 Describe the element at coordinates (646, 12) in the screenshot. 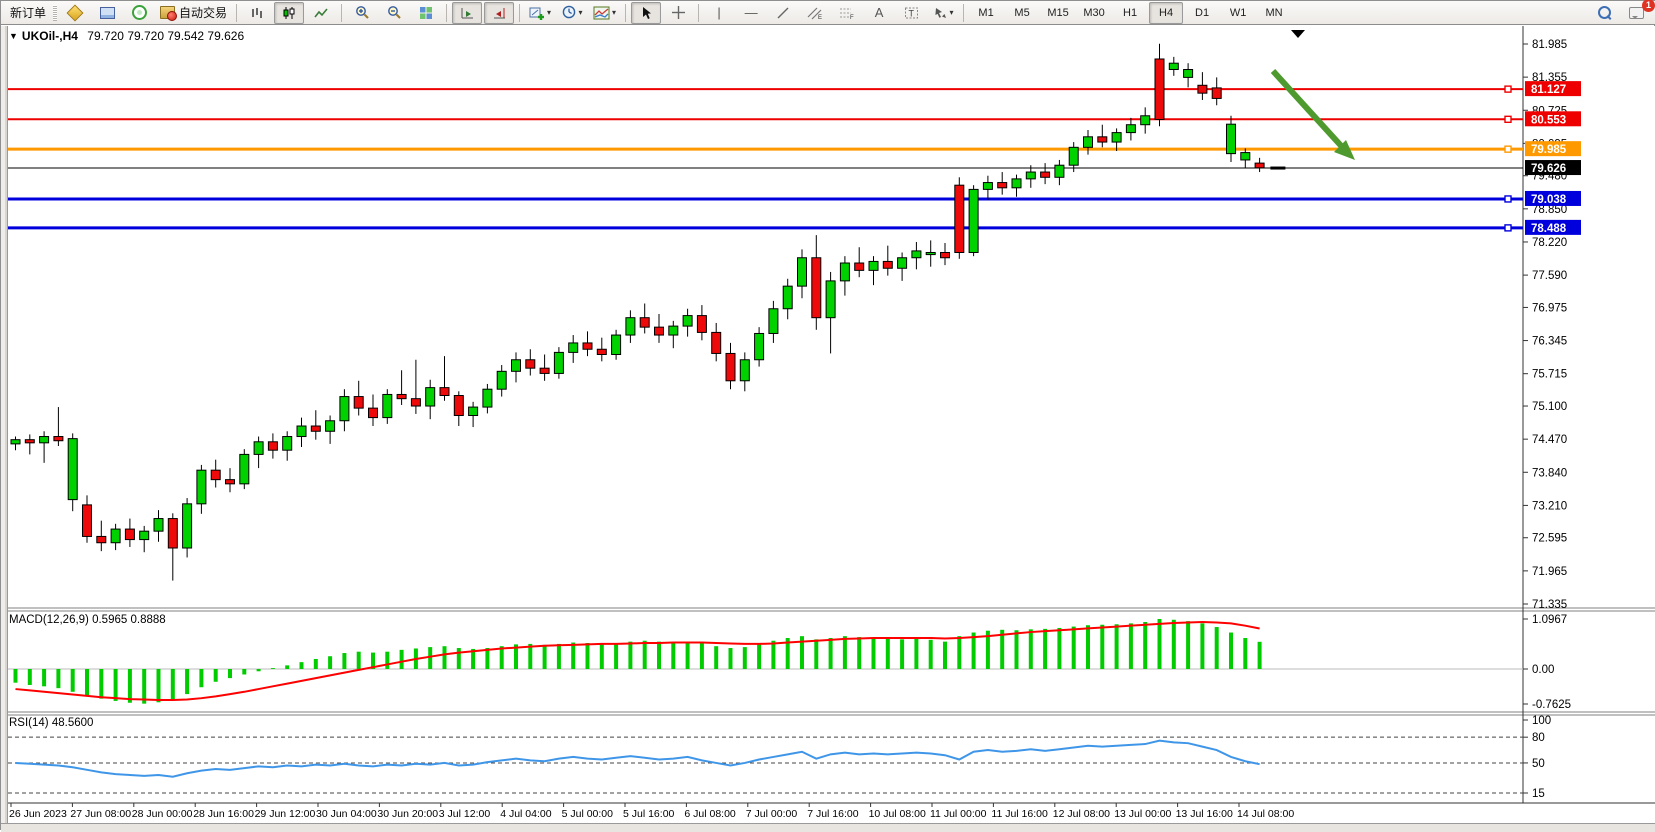

I see `cursor-icon` at that location.